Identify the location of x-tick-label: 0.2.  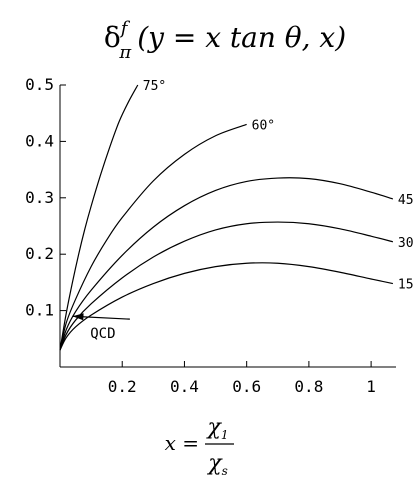
(122, 386).